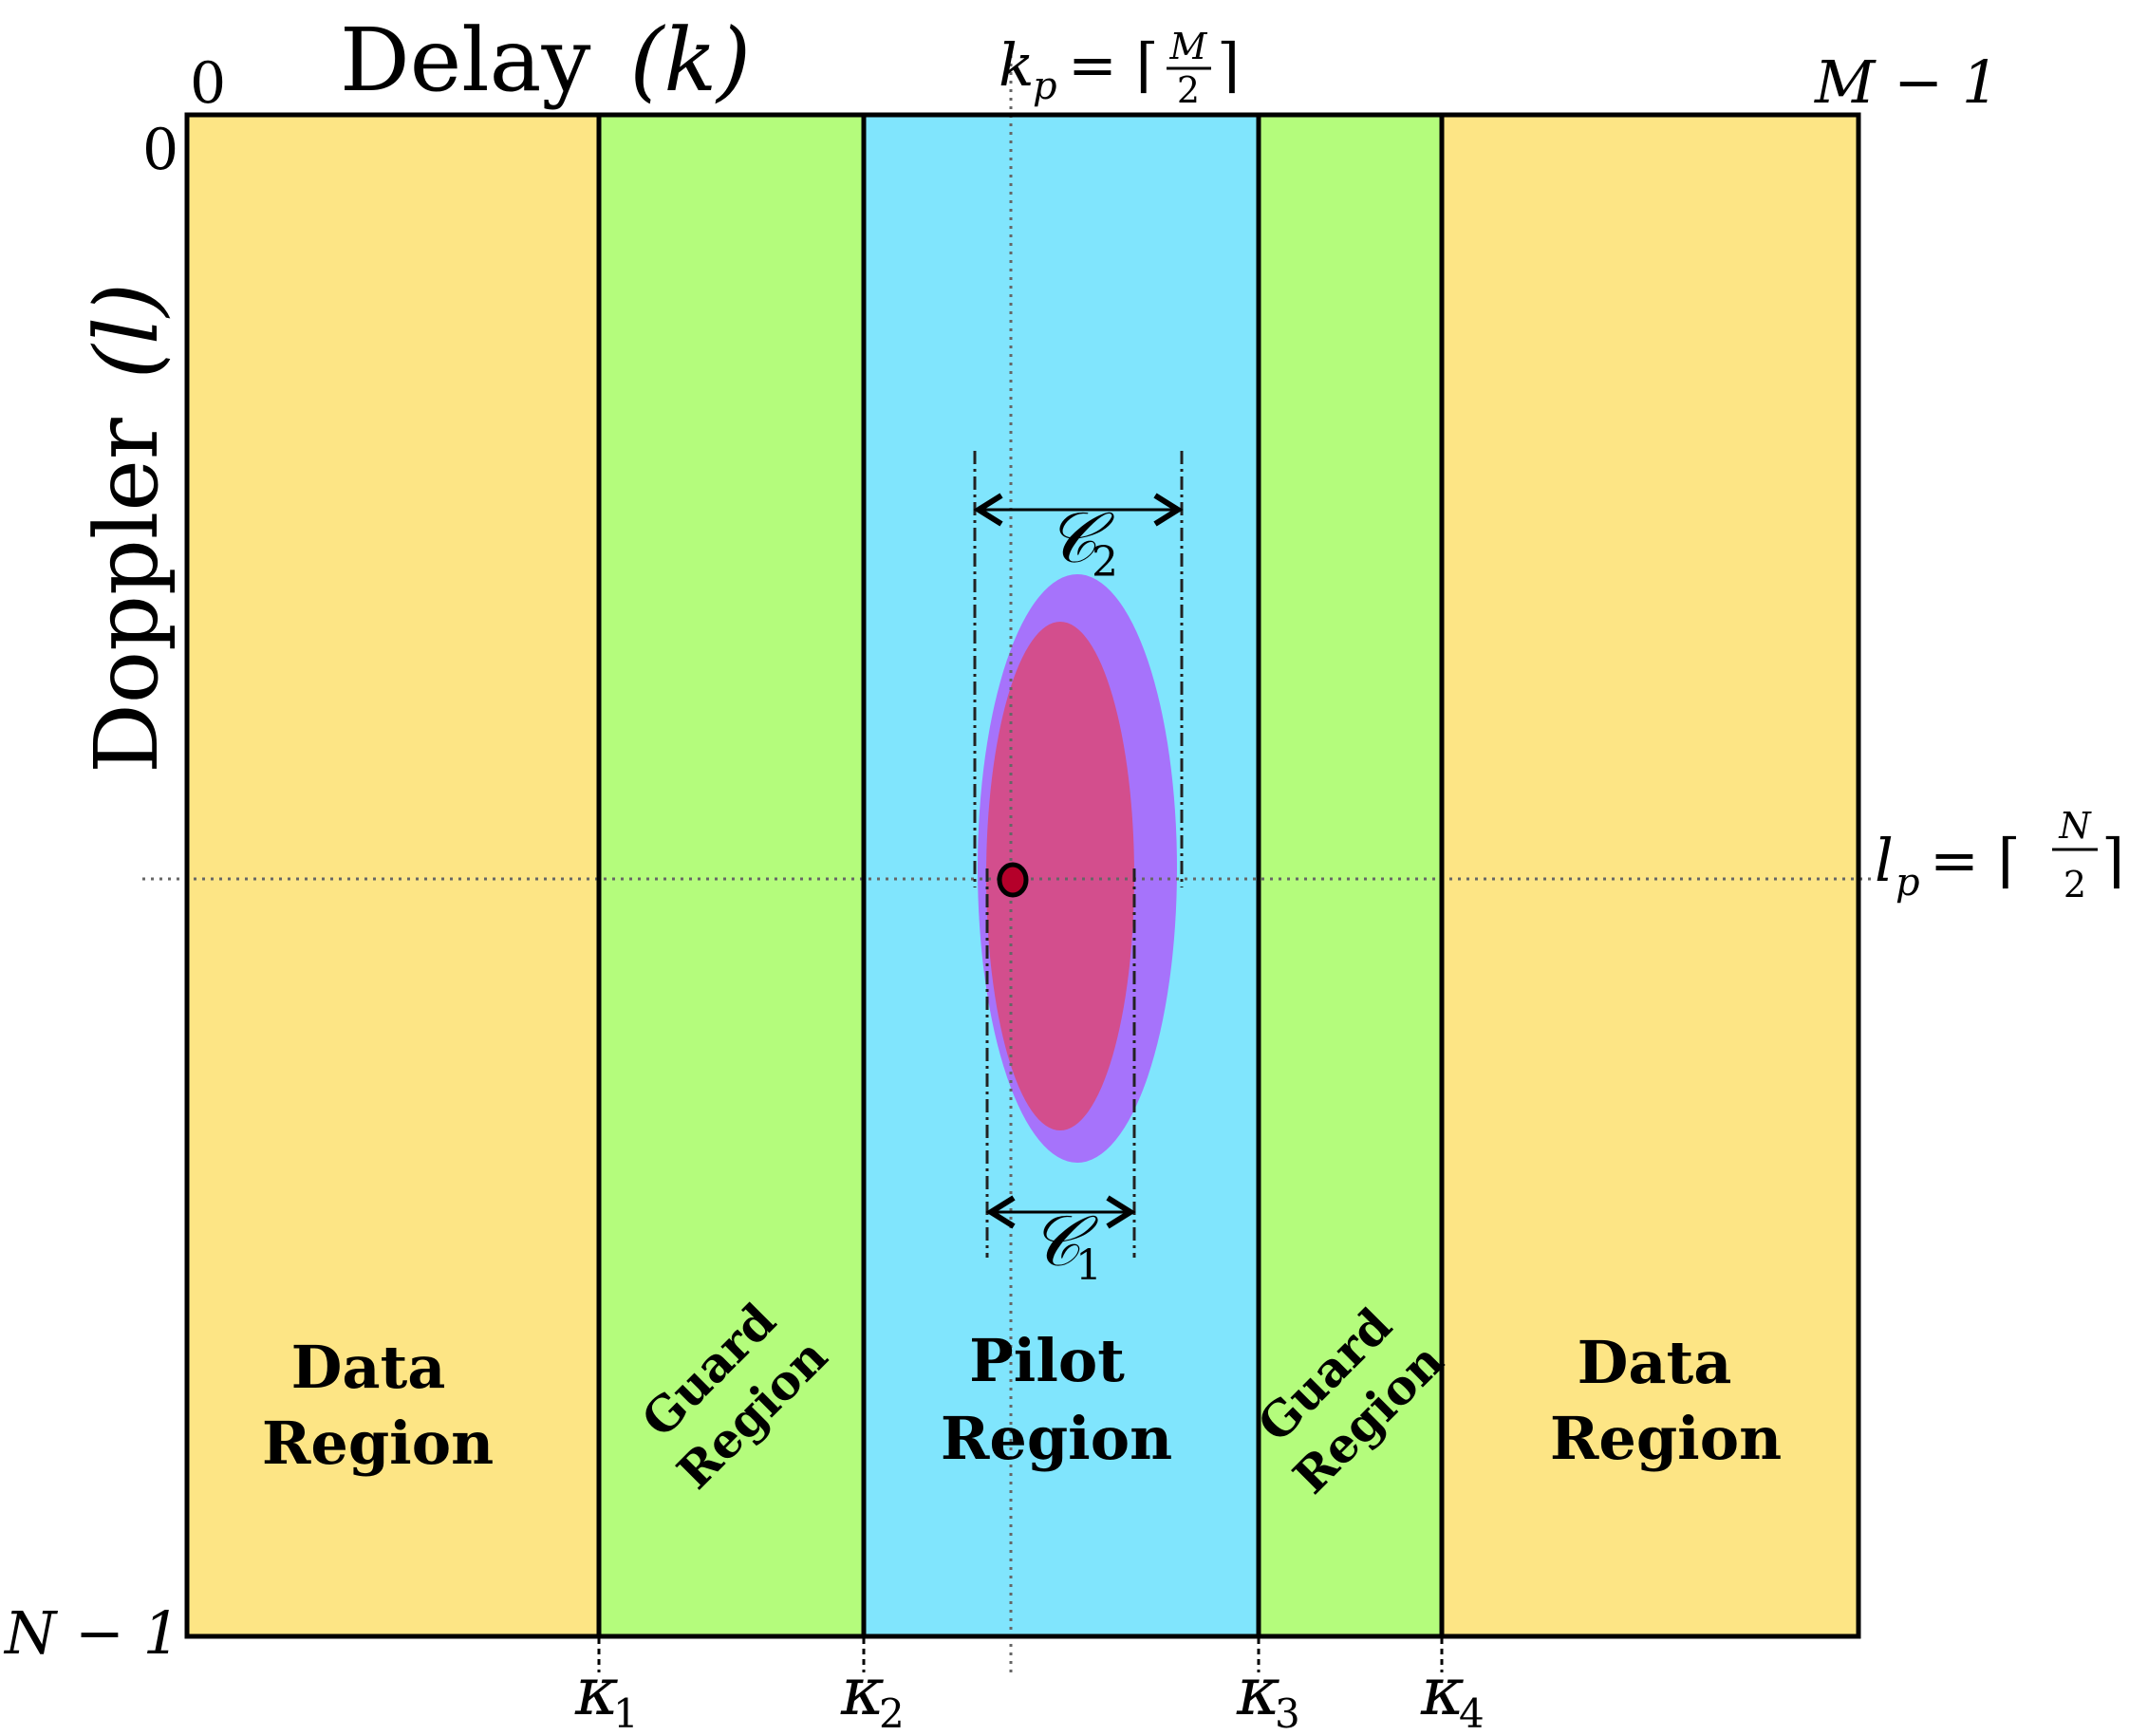  I want to click on pilot-symbol-dot, so click(1013, 880).